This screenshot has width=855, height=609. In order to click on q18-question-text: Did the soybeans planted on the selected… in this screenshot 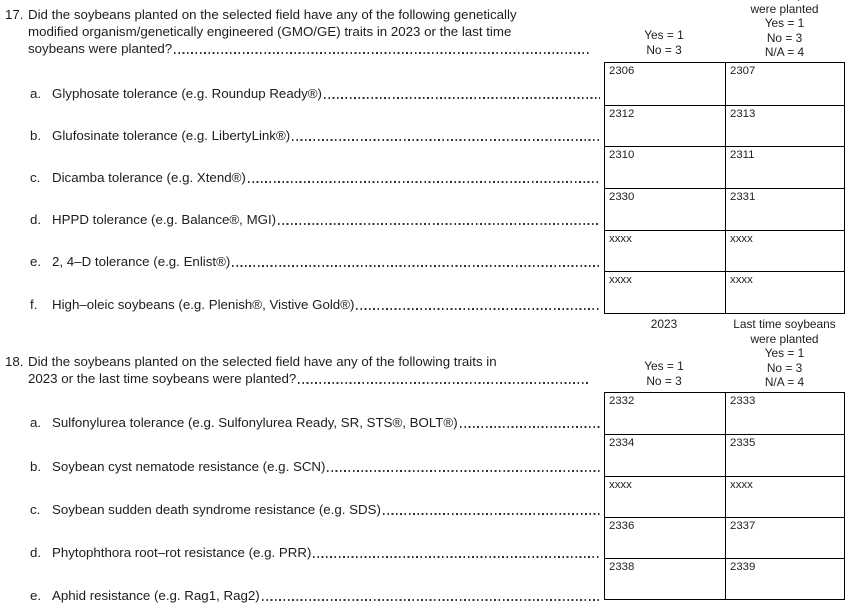, I will do `click(309, 370)`.